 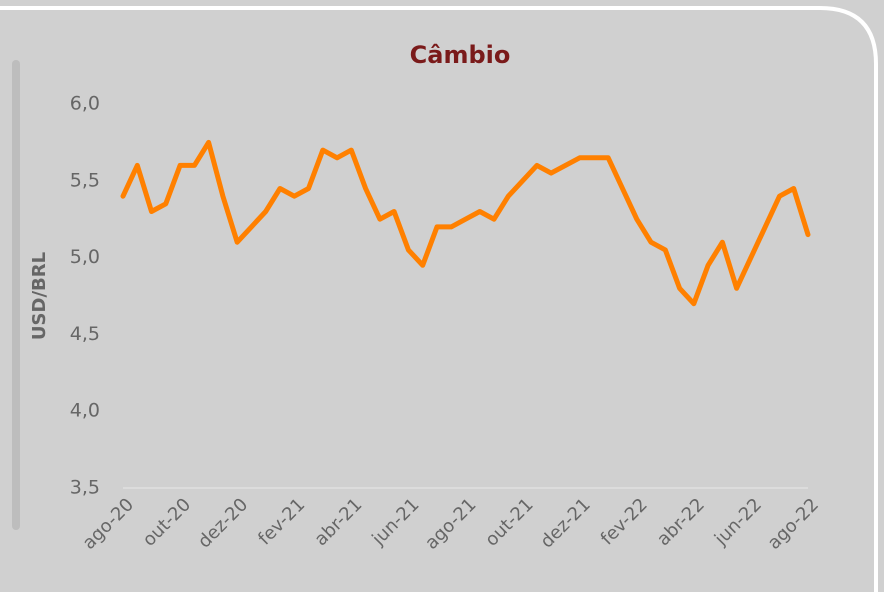 What do you see at coordinates (39, 296) in the screenshot?
I see `y-axis-label: USD/BRL` at bounding box center [39, 296].